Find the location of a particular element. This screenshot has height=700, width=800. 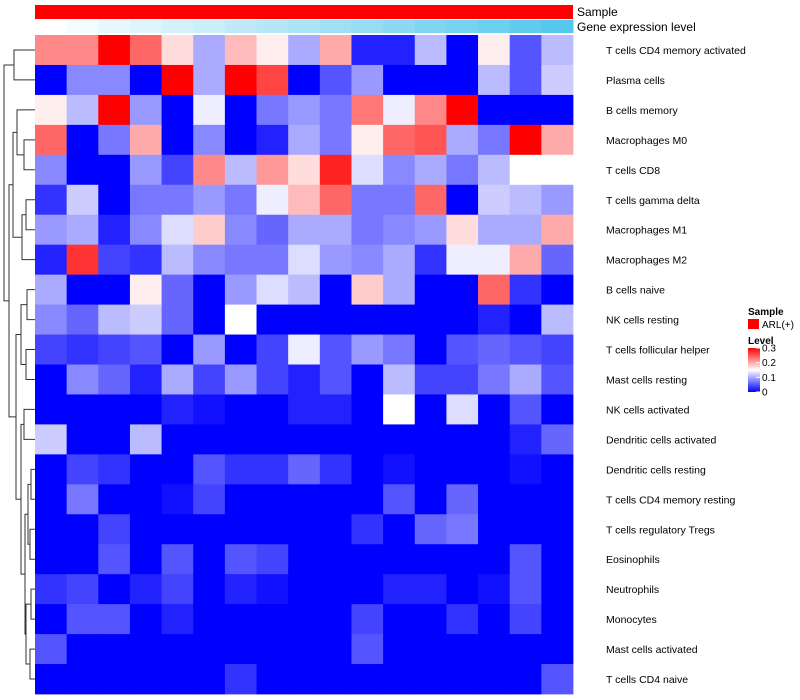

row-label: Dendritic cells resting is located at coordinates (656, 470).